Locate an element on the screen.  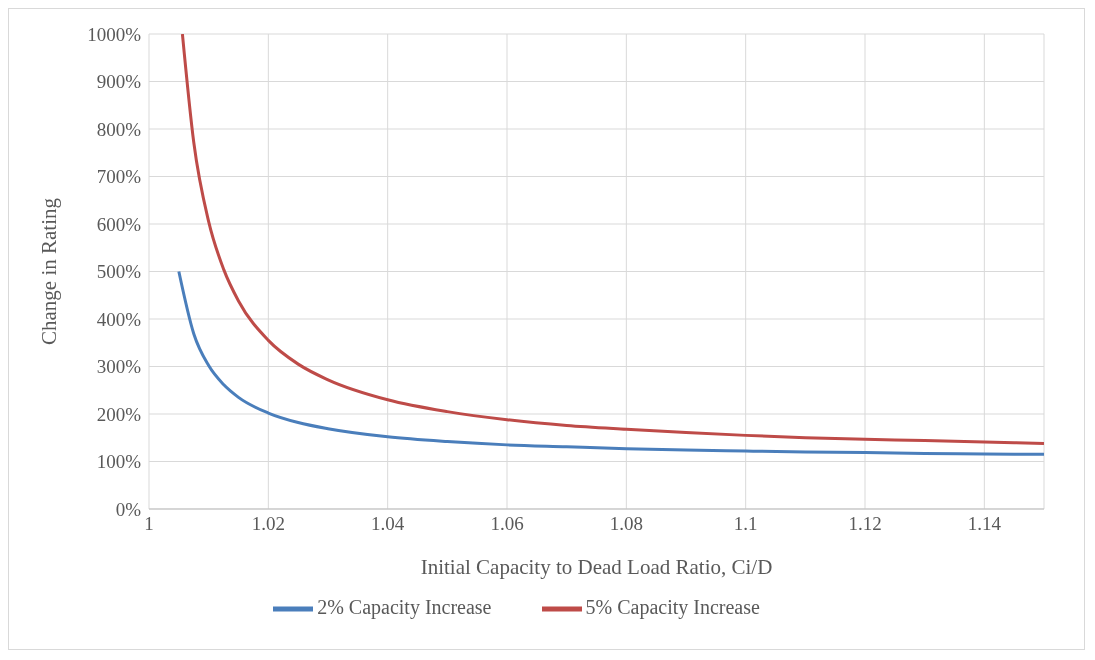
x-tick-label: 1 is located at coordinates (149, 524).